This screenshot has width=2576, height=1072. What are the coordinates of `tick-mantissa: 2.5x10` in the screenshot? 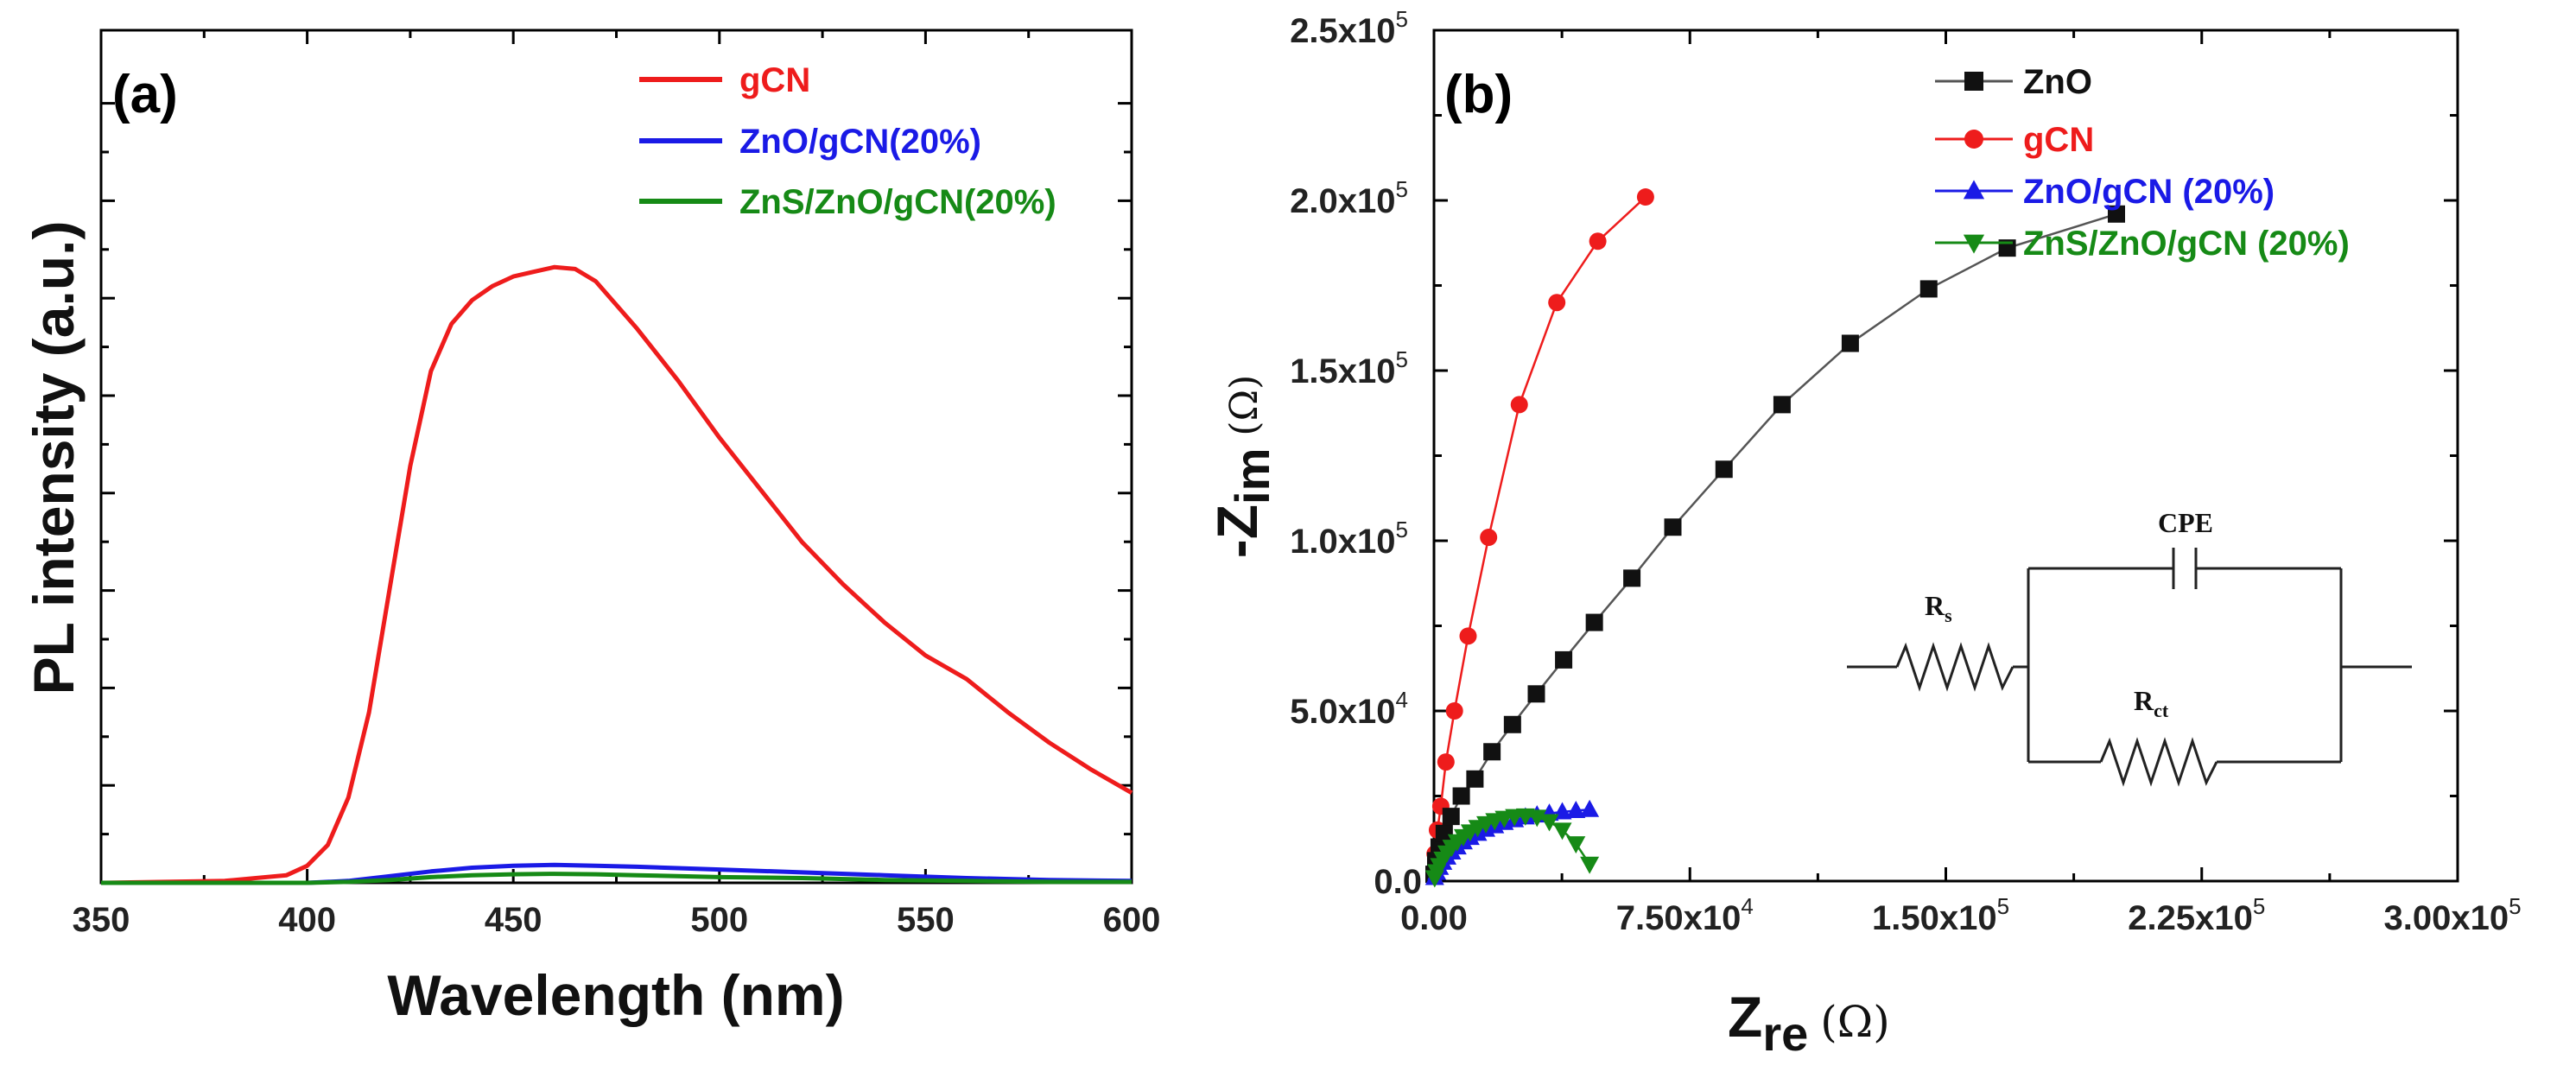 It's located at (1342, 31).